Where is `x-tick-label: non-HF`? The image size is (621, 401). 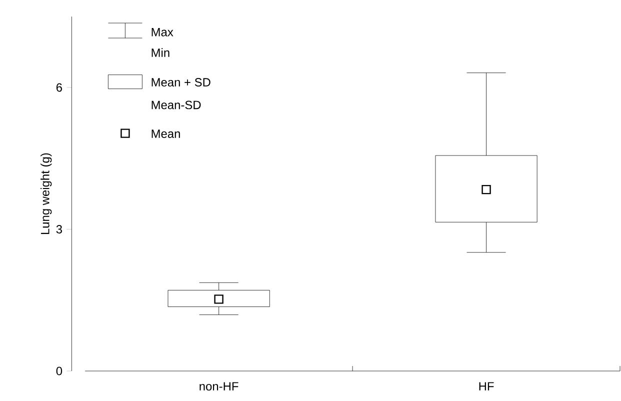 x-tick-label: non-HF is located at coordinates (219, 386).